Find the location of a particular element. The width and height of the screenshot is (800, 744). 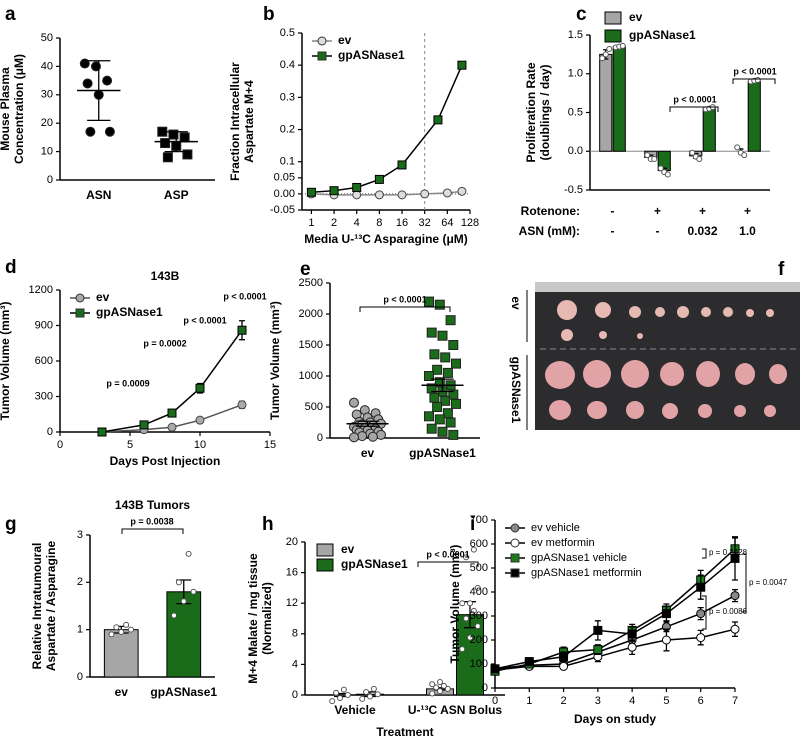

photo-label: ev is located at coordinates (516, 303).